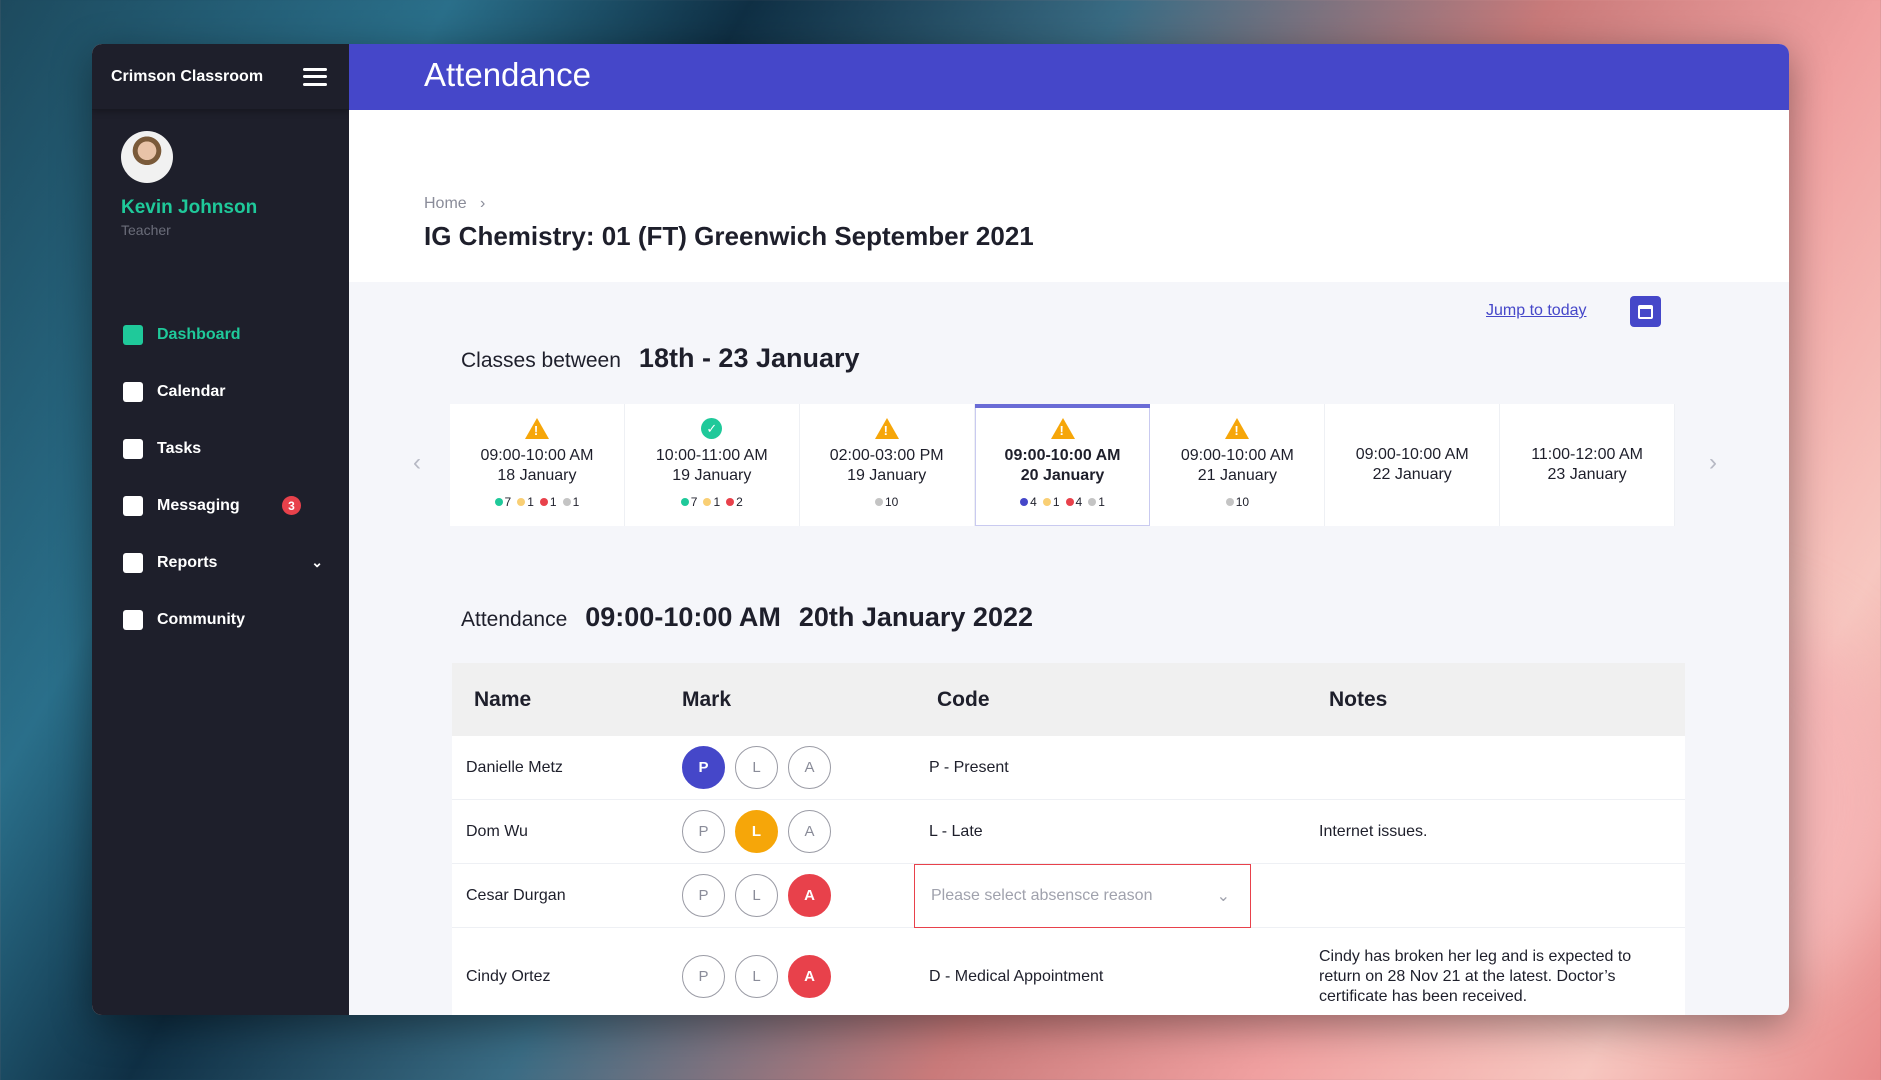  I want to click on class-card: 11:00-12:00 AM 23 January, so click(1588, 465).